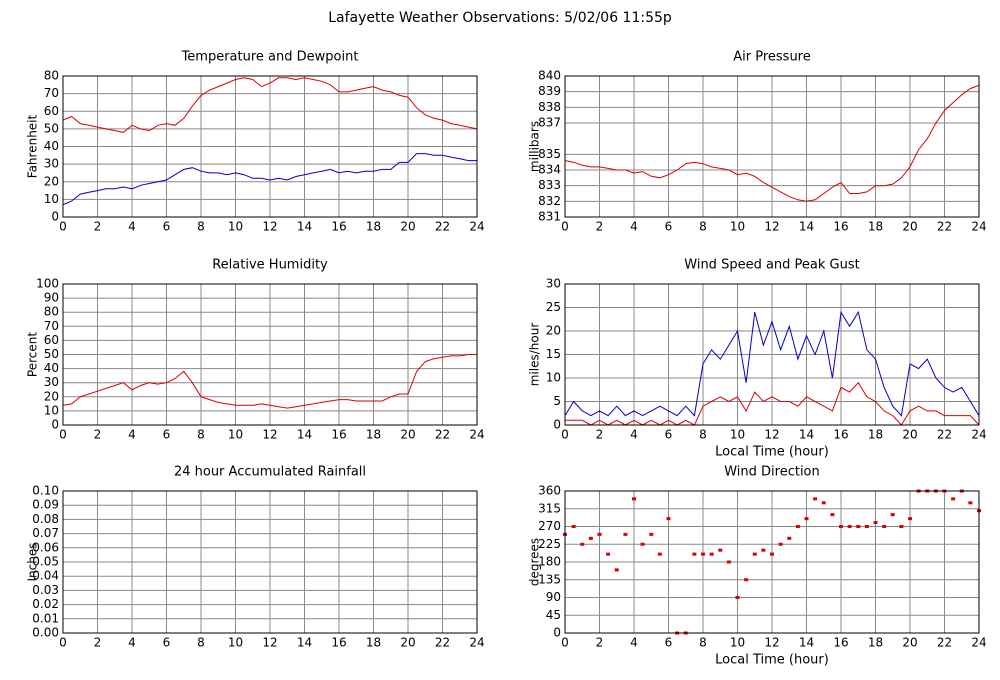 Image resolution: width=1000 pixels, height=680 pixels. I want to click on y-tick-label: 45, so click(553, 615).